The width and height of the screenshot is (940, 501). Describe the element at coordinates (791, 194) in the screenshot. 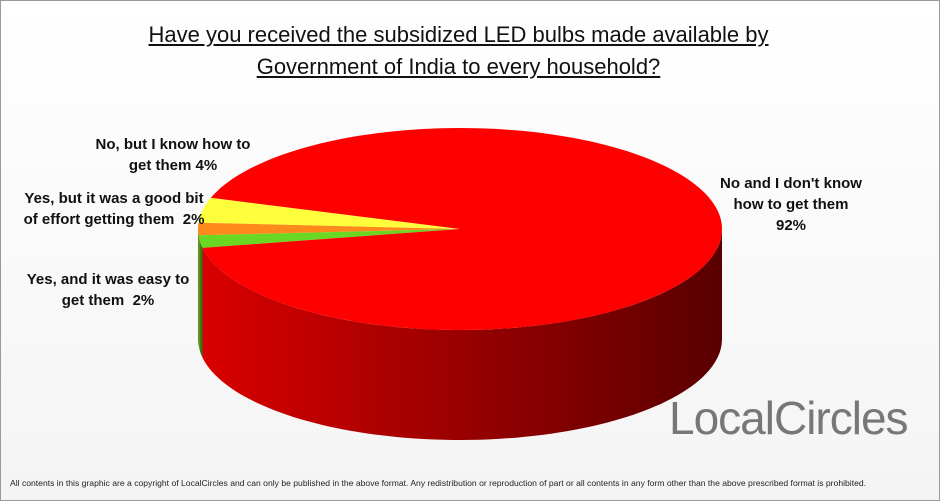

I see `category-label: No and I don't know how to get them` at that location.